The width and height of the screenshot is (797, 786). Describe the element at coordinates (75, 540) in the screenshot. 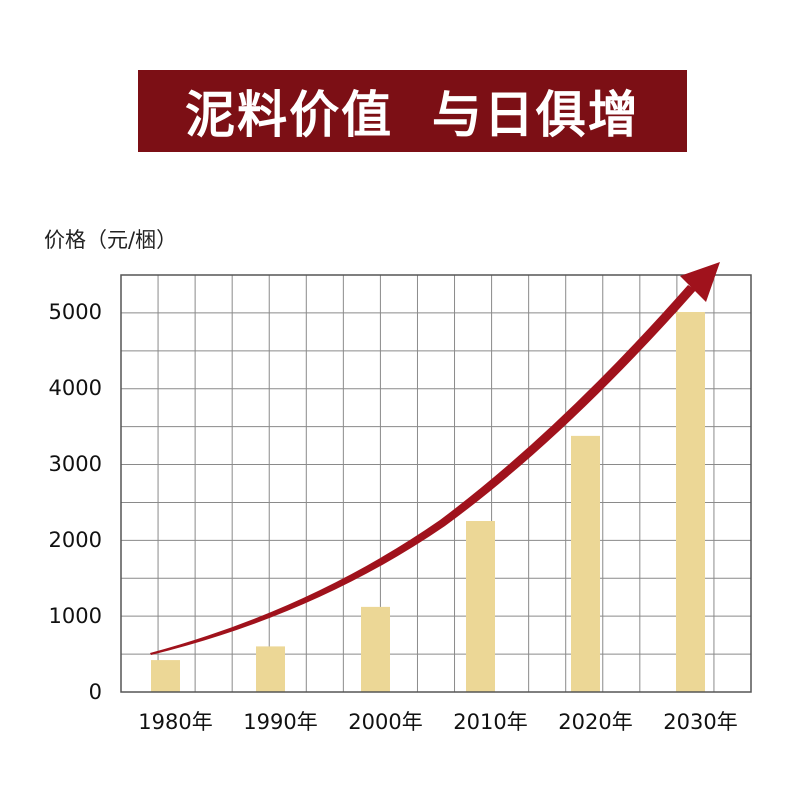

I see `y-tick-label: 2000` at that location.